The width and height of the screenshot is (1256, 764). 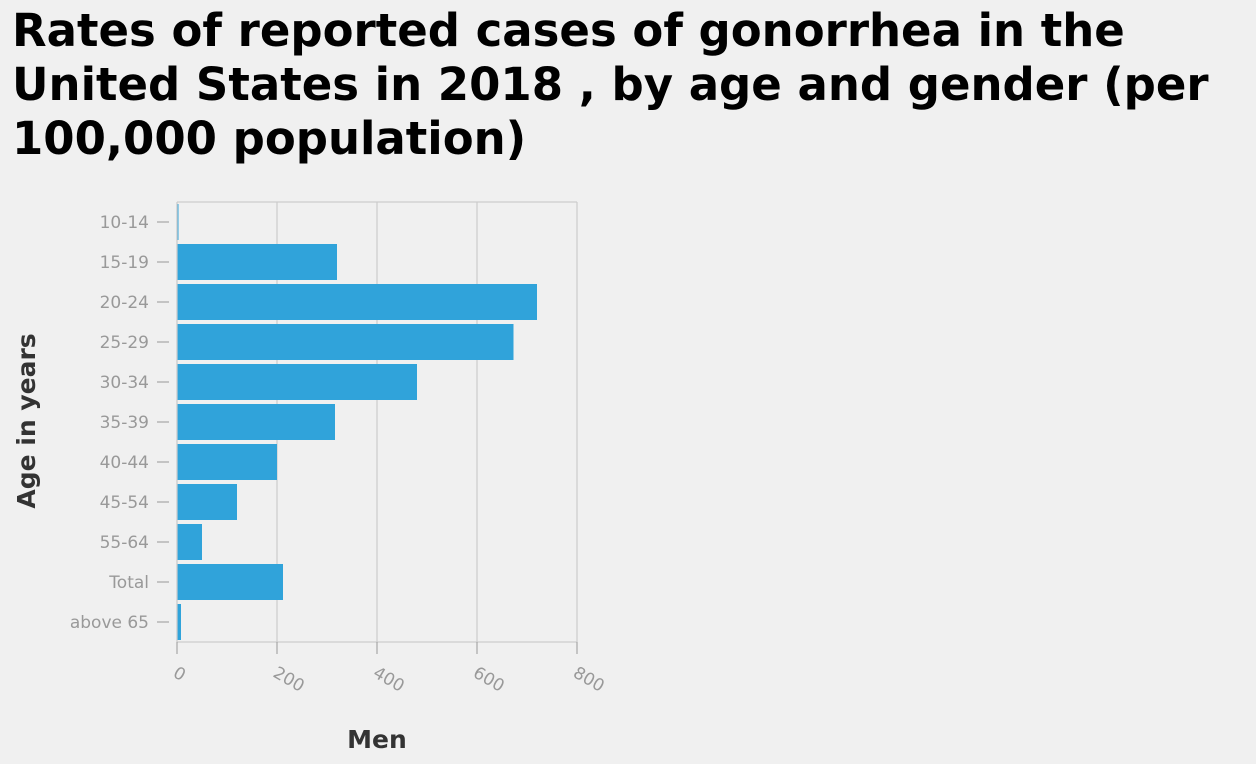 I want to click on y-tick-label: 45-54, so click(x=124, y=503).